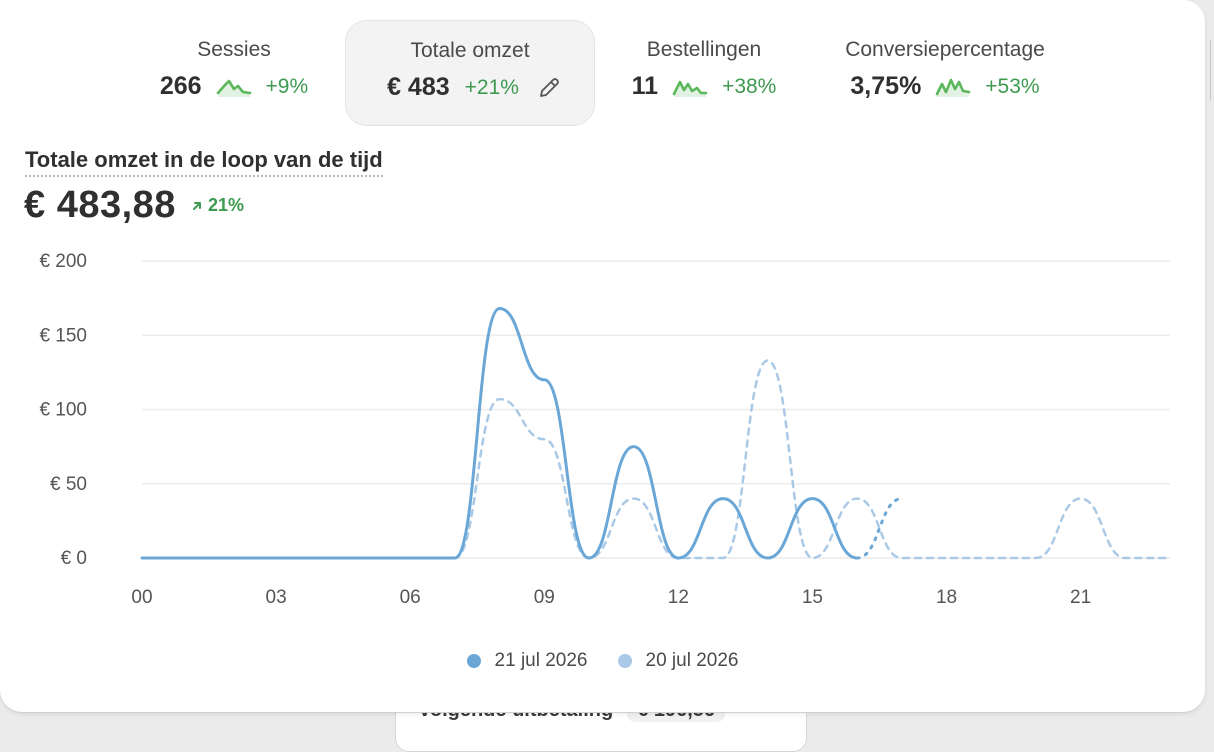  What do you see at coordinates (886, 86) in the screenshot?
I see `metric-value: 3,75%` at bounding box center [886, 86].